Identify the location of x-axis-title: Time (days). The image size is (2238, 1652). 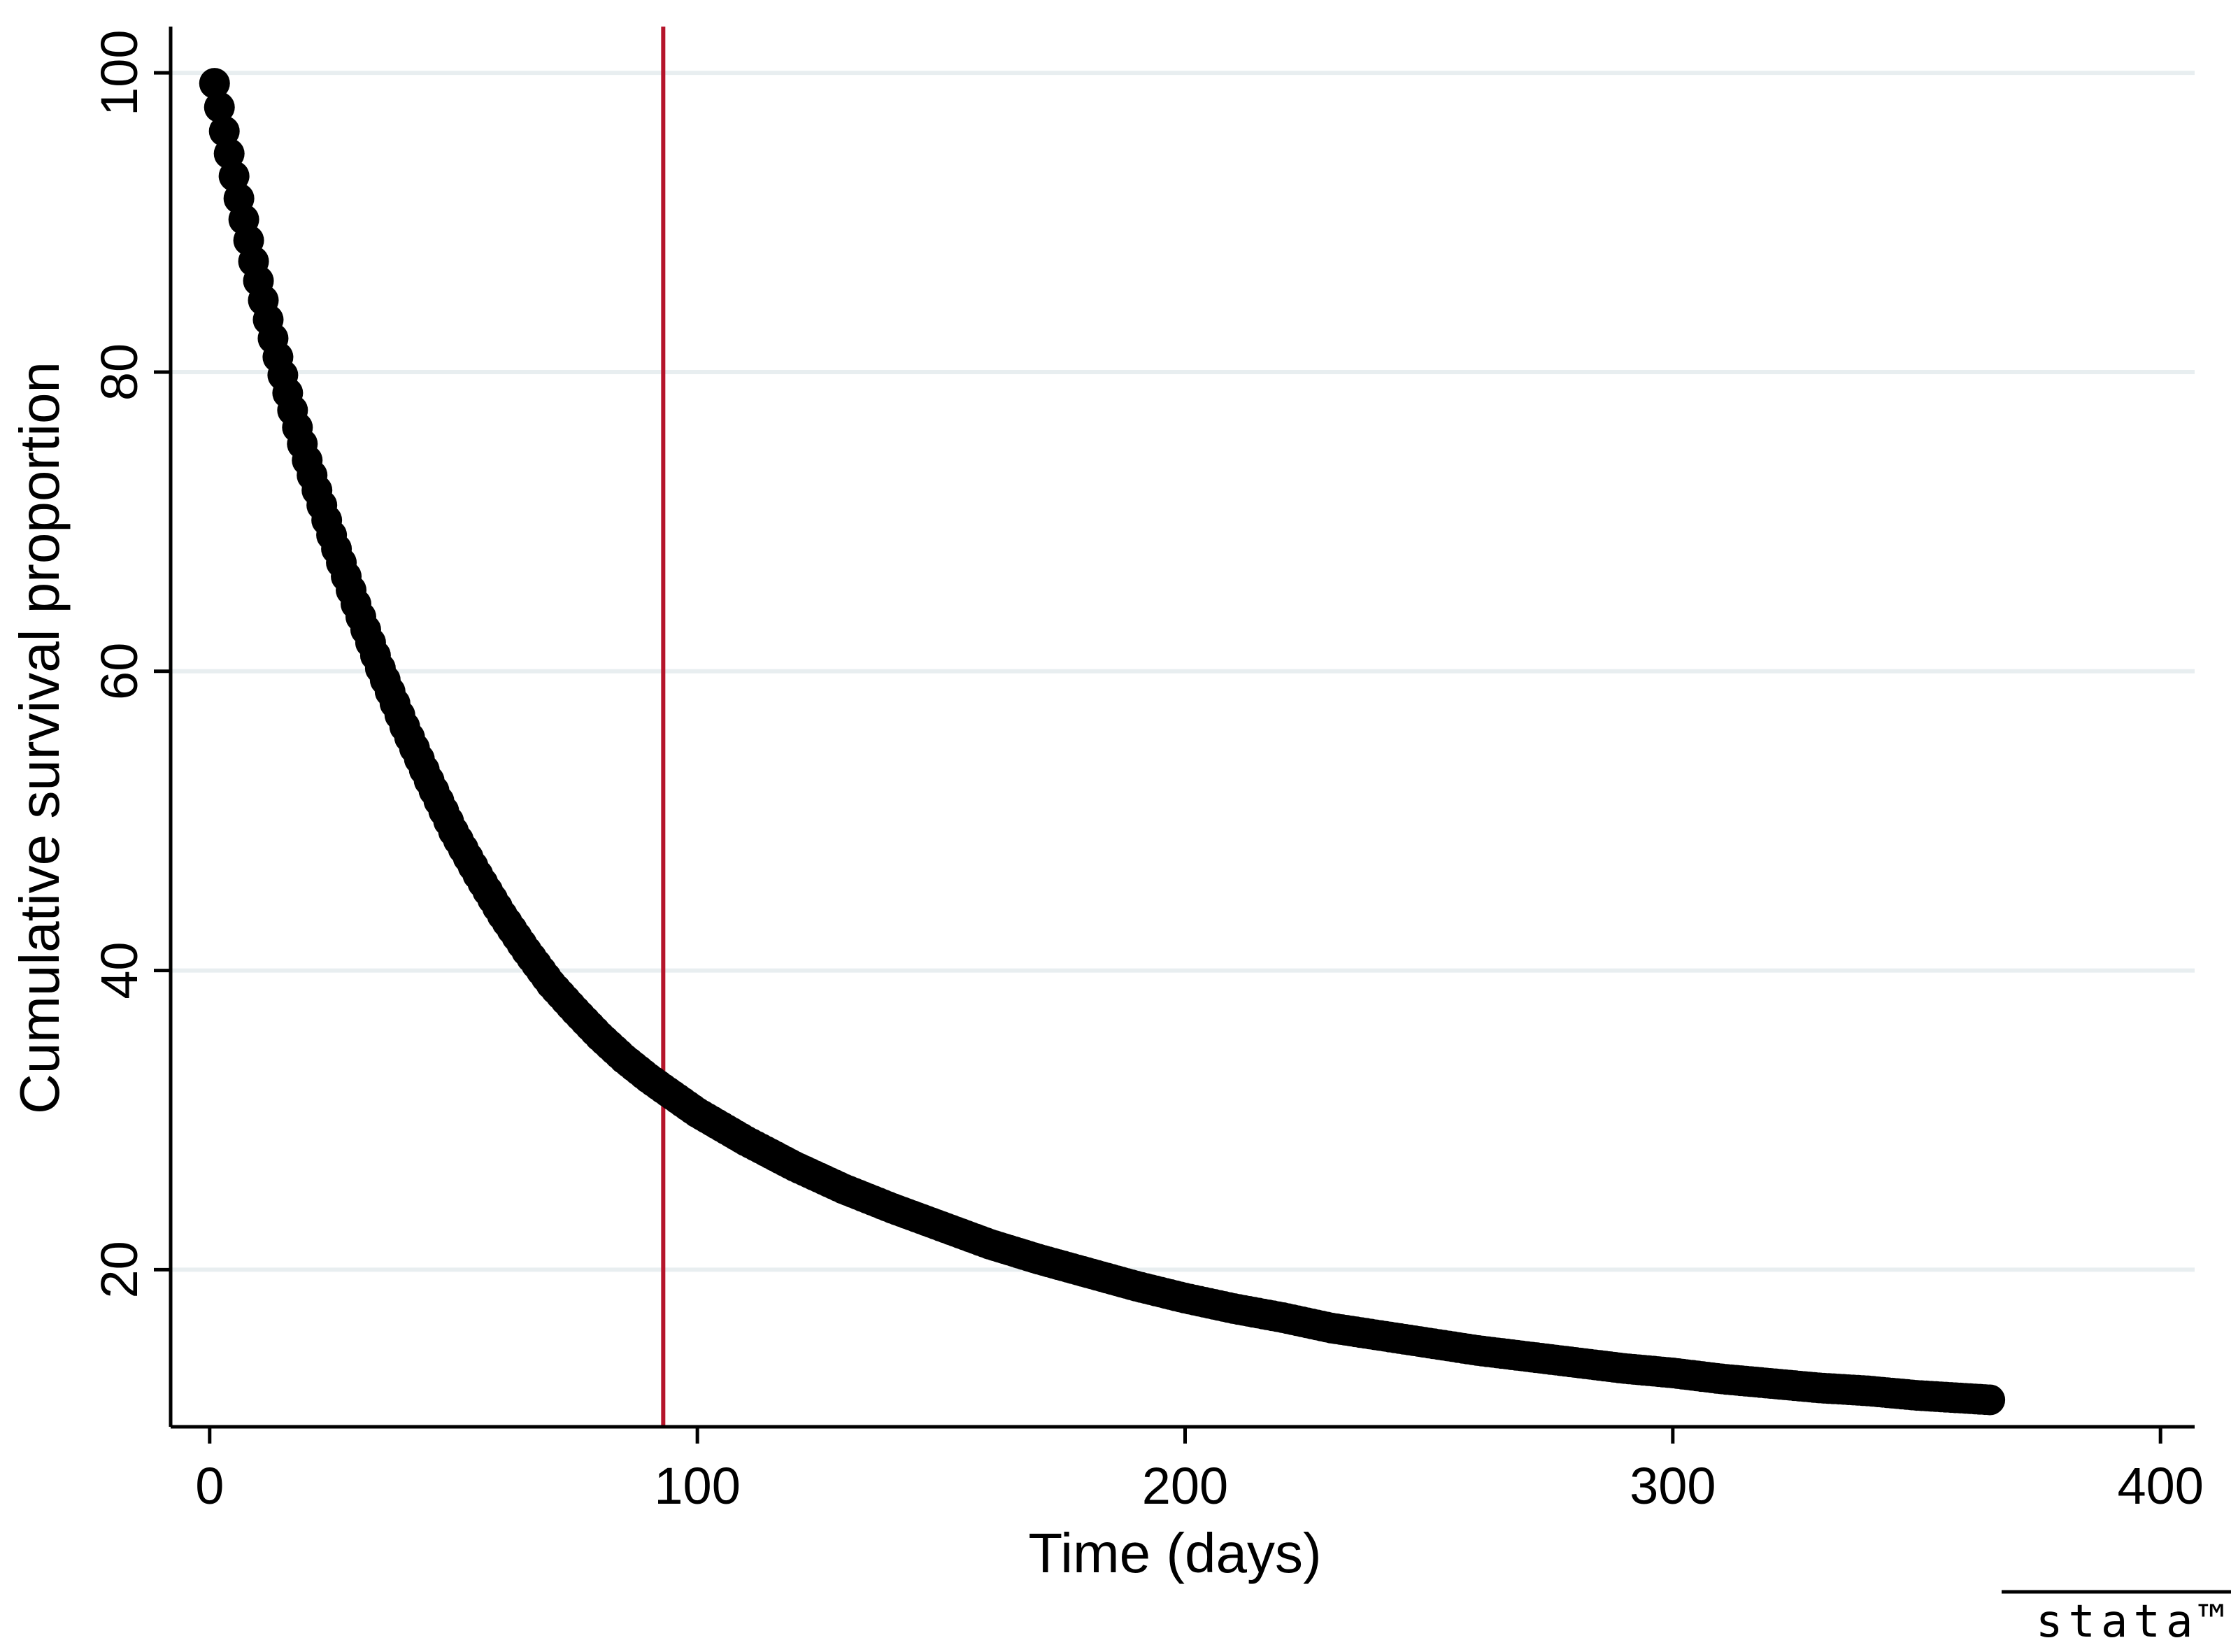
(1174, 1553).